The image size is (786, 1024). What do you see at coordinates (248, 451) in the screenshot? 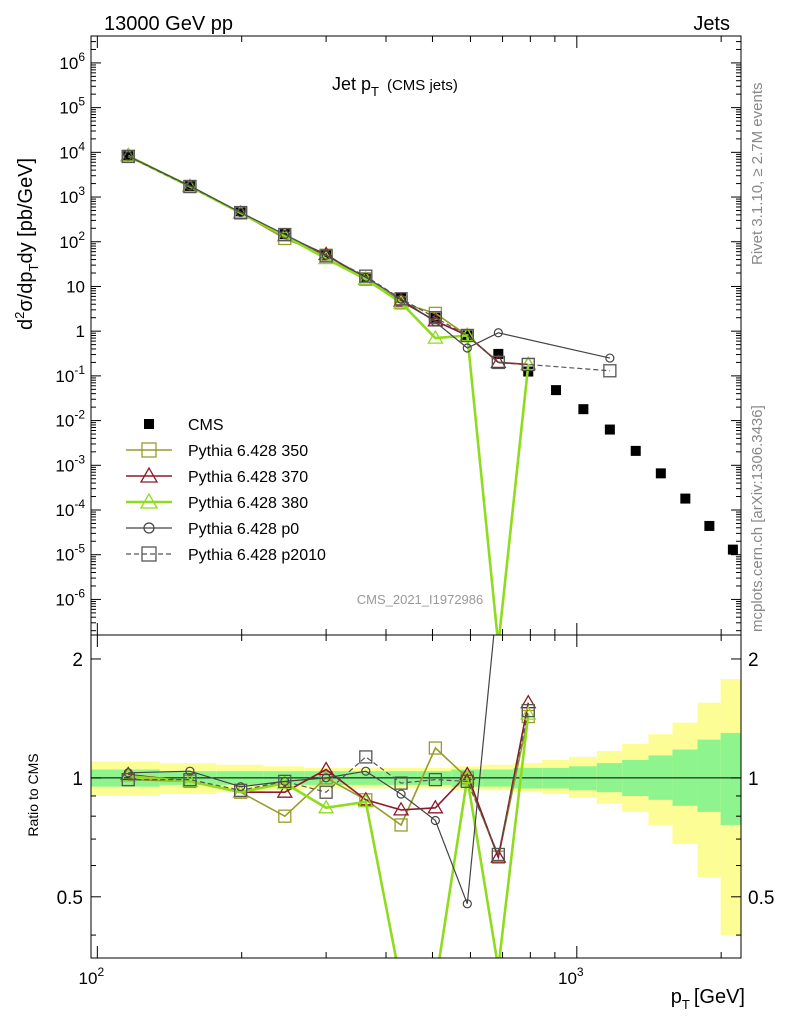
I see `legend-label-pythia-6-428-350: Pythia 6.428 350` at bounding box center [248, 451].